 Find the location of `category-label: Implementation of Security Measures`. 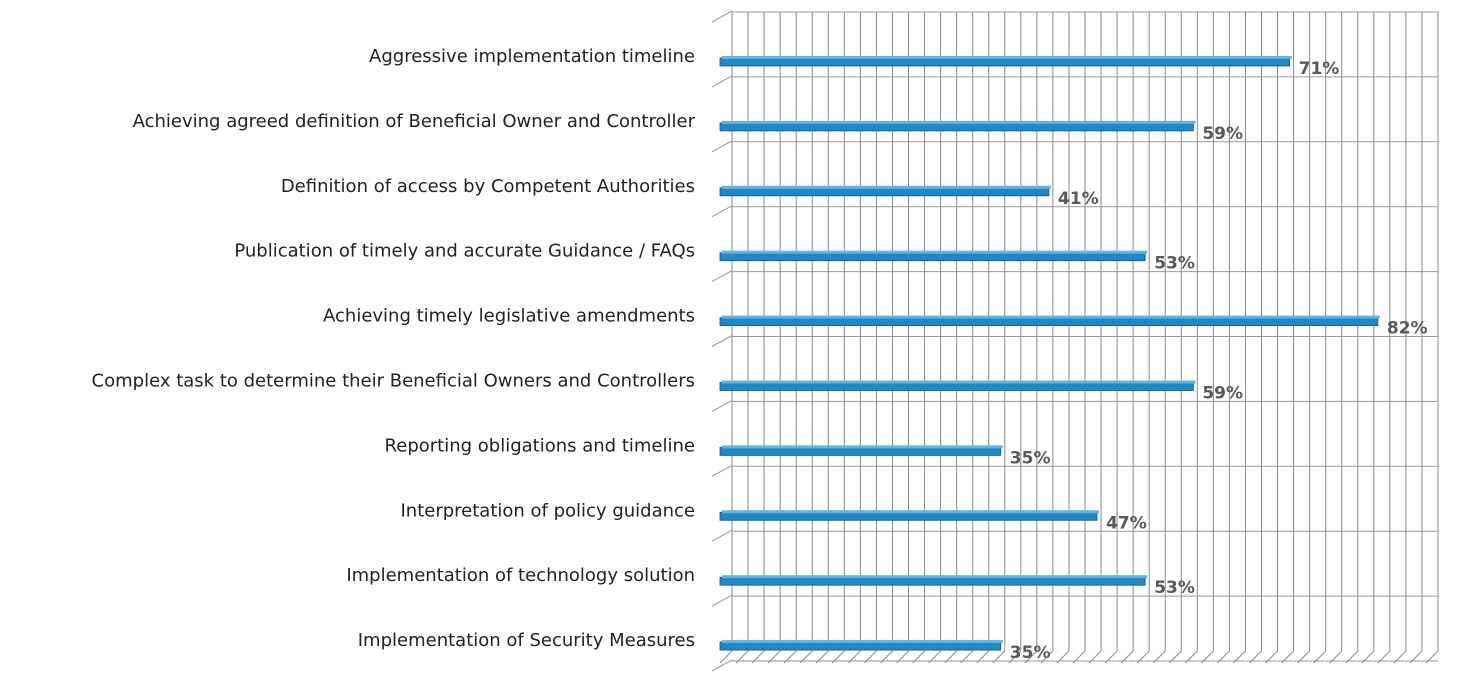

category-label: Implementation of Security Measures is located at coordinates (526, 640).